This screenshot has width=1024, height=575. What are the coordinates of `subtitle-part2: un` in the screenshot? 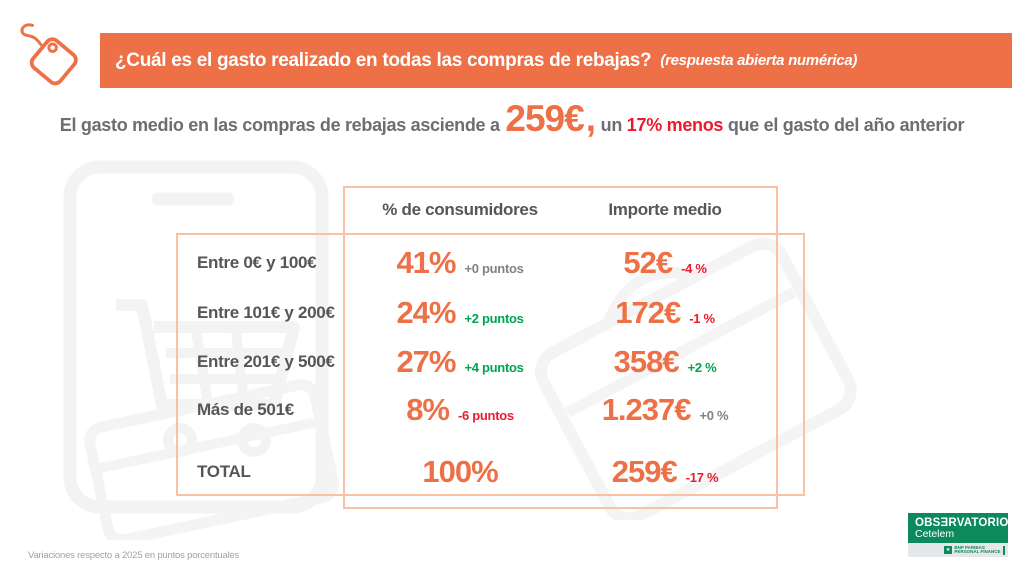 It's located at (611, 125).